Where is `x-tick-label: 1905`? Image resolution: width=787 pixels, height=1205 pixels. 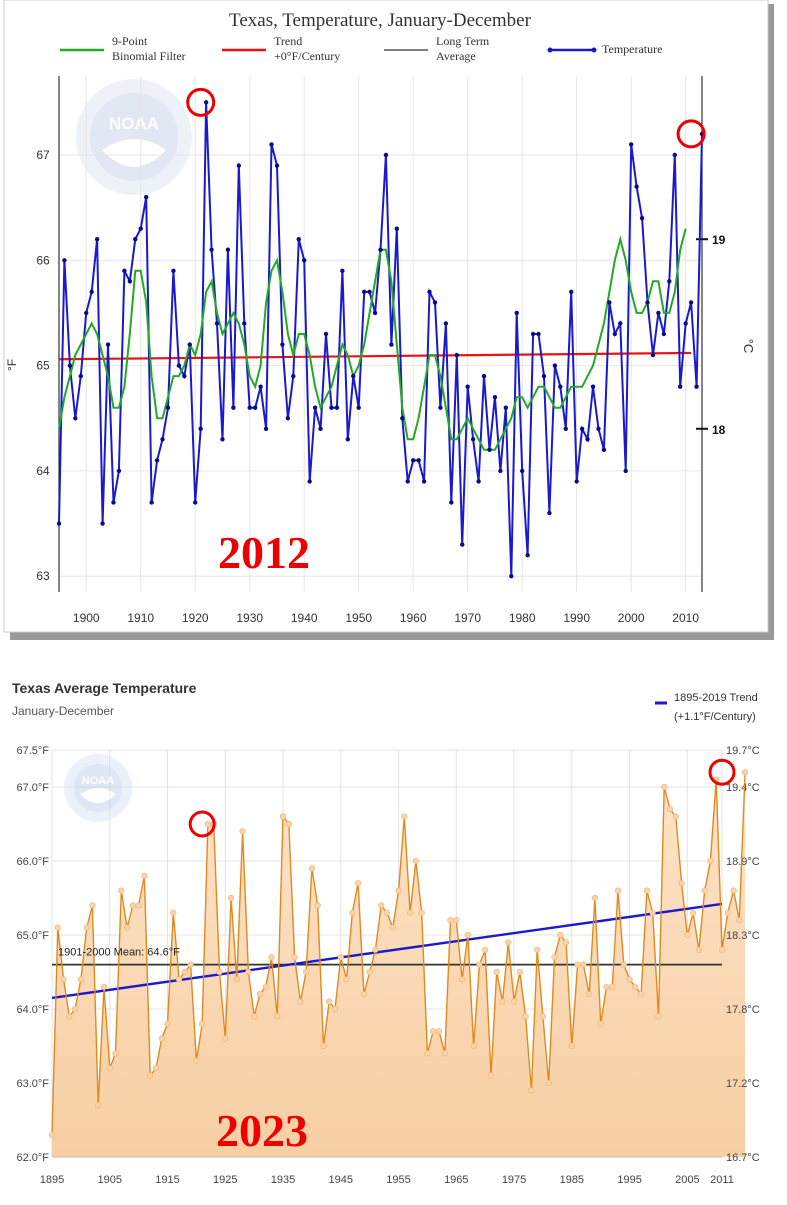
x-tick-label: 1905 is located at coordinates (110, 1180).